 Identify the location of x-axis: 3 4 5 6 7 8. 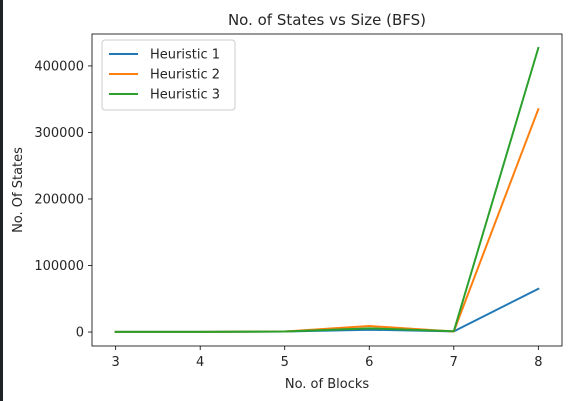
(327, 358).